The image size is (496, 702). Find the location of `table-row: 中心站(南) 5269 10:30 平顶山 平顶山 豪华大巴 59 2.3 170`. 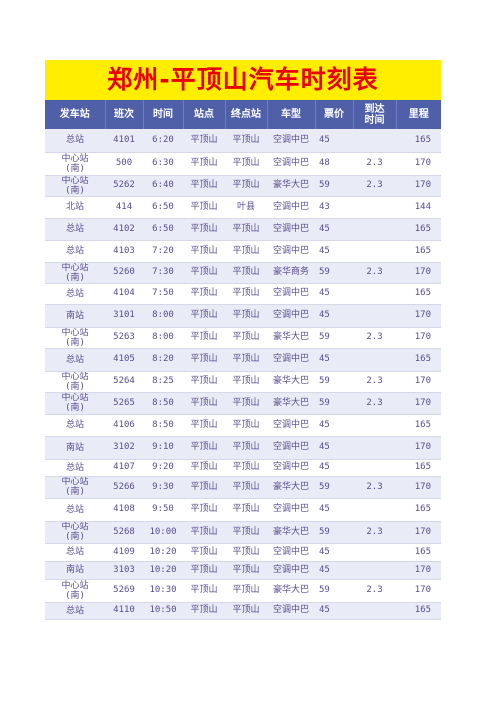

table-row: 中心站(南) 5269 10:30 平顶山 平顶山 豪华大巴 59 2.3 170 is located at coordinates (243, 591).